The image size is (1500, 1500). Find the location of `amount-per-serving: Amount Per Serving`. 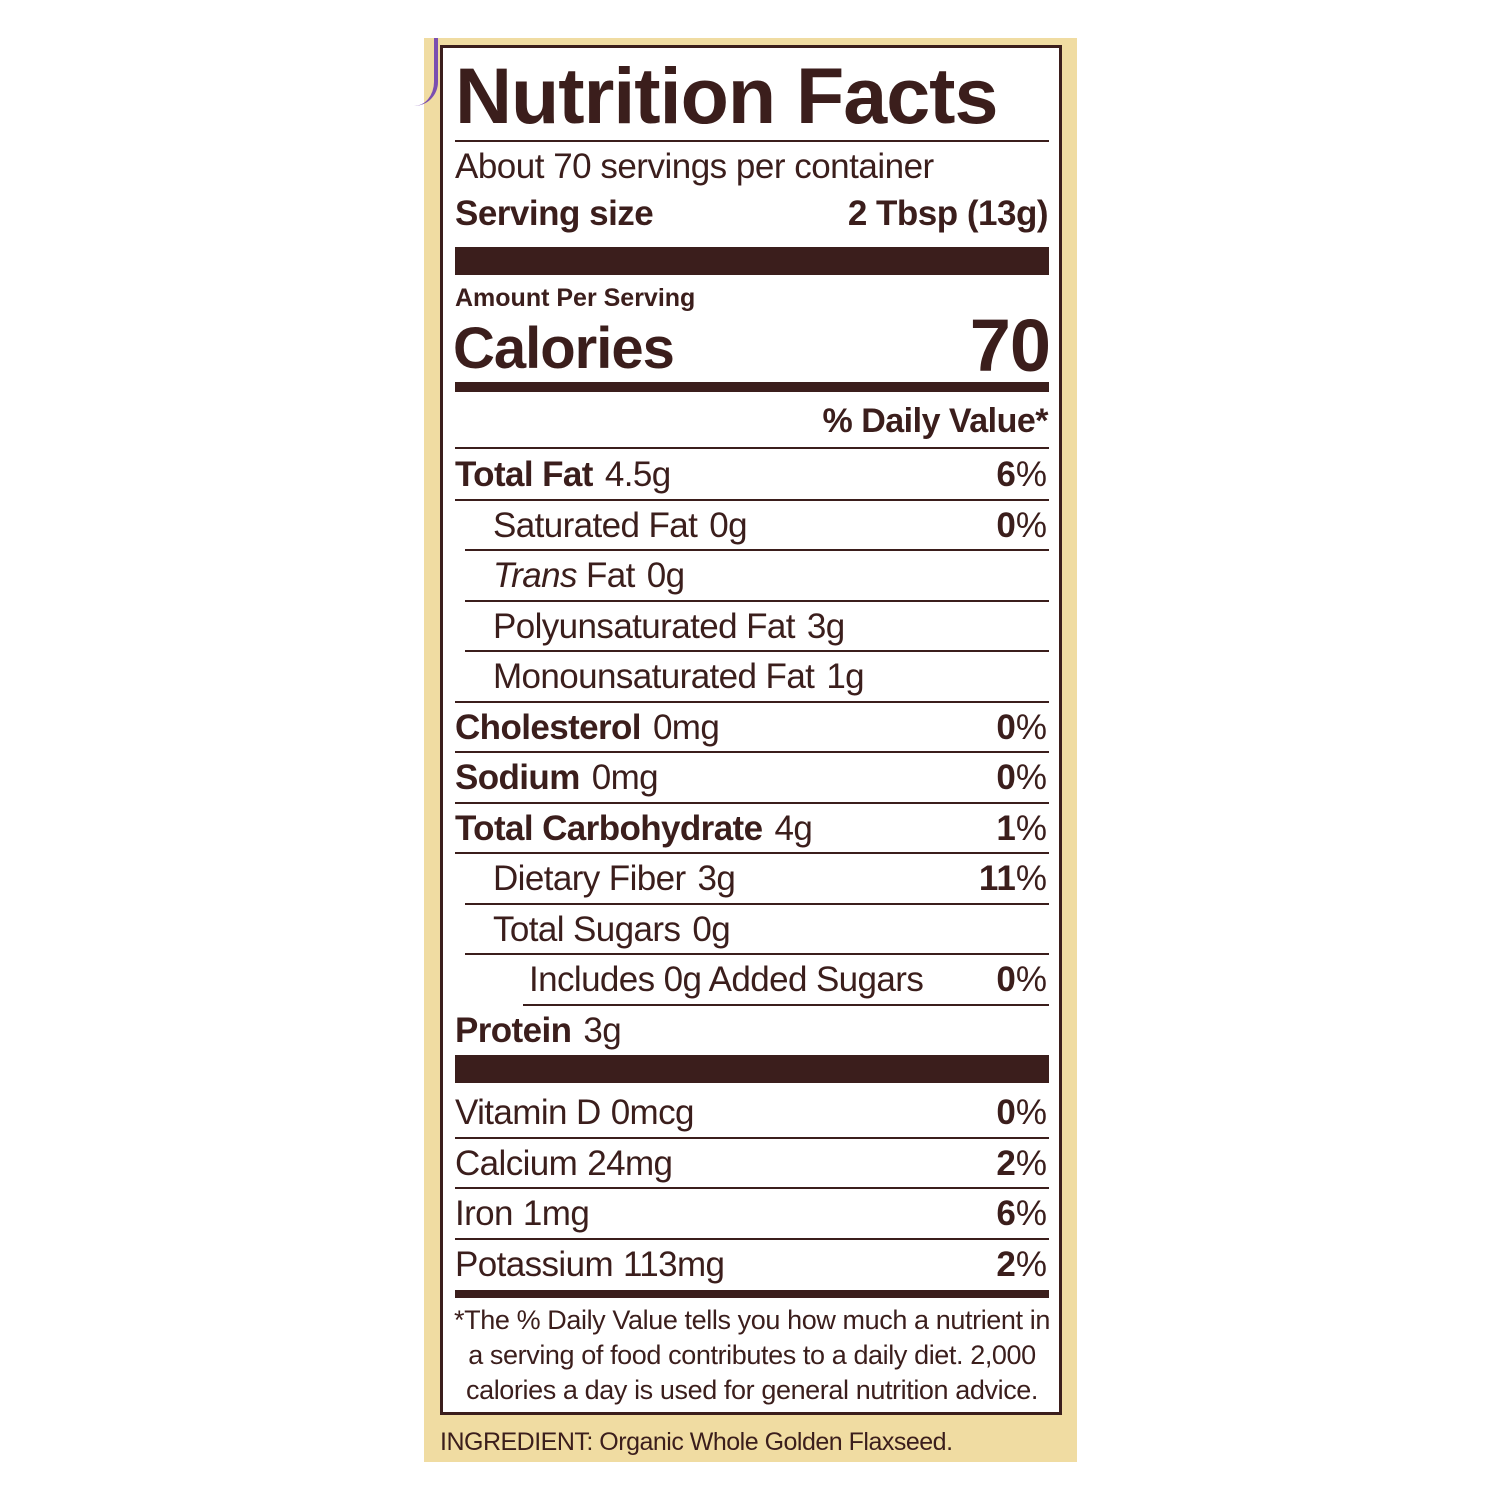

amount-per-serving: Amount Per Serving is located at coordinates (575, 298).